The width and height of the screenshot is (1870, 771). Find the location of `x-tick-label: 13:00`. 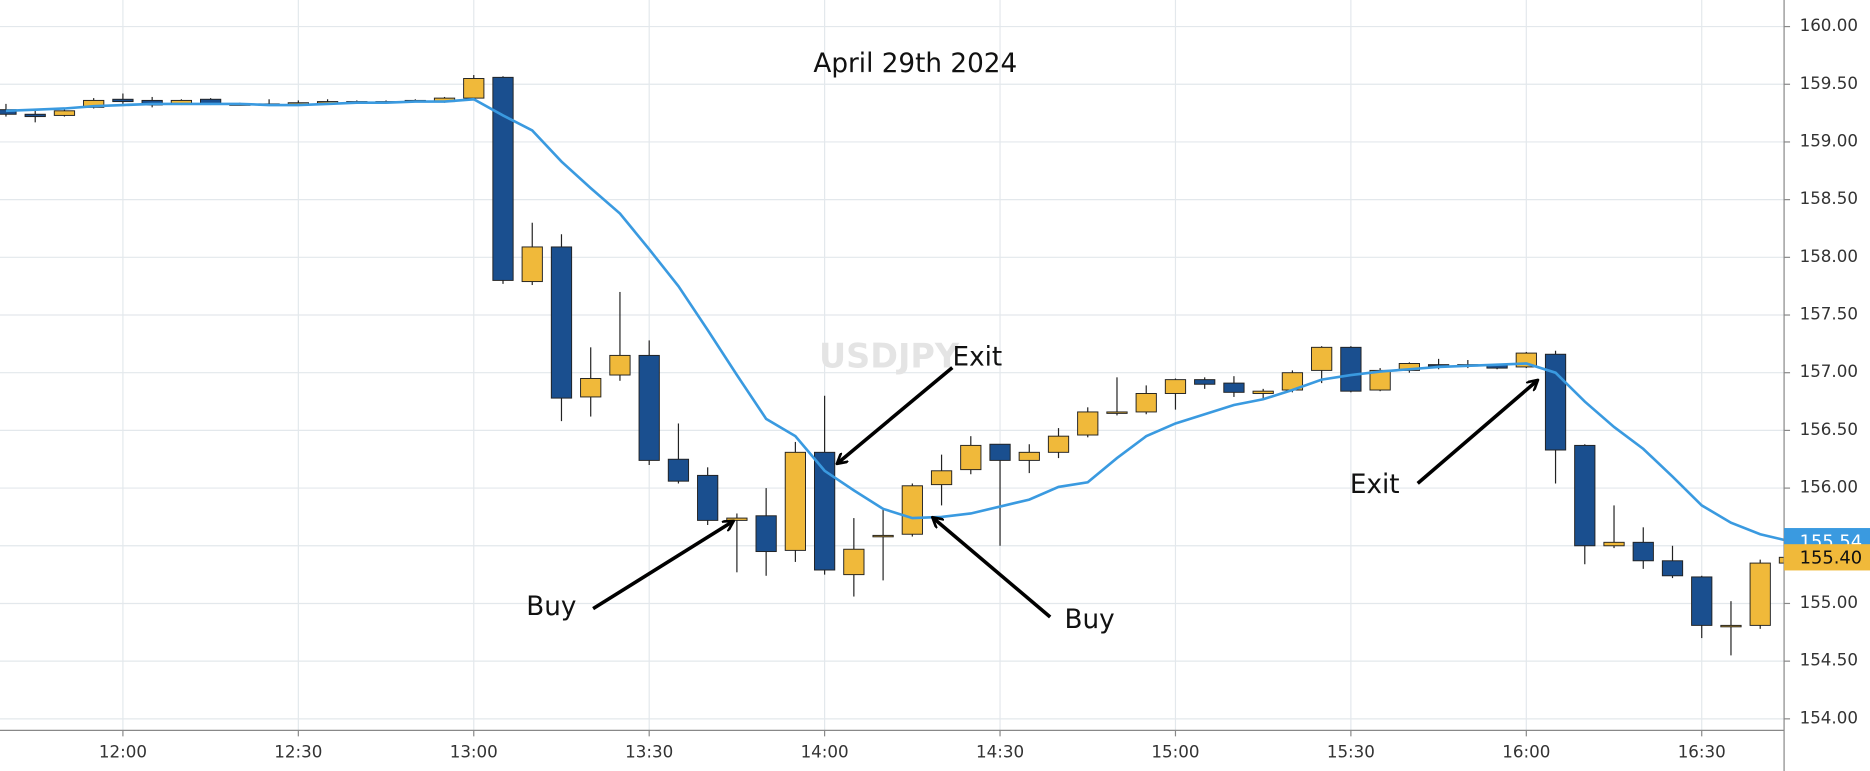

x-tick-label: 13:00 is located at coordinates (474, 752).